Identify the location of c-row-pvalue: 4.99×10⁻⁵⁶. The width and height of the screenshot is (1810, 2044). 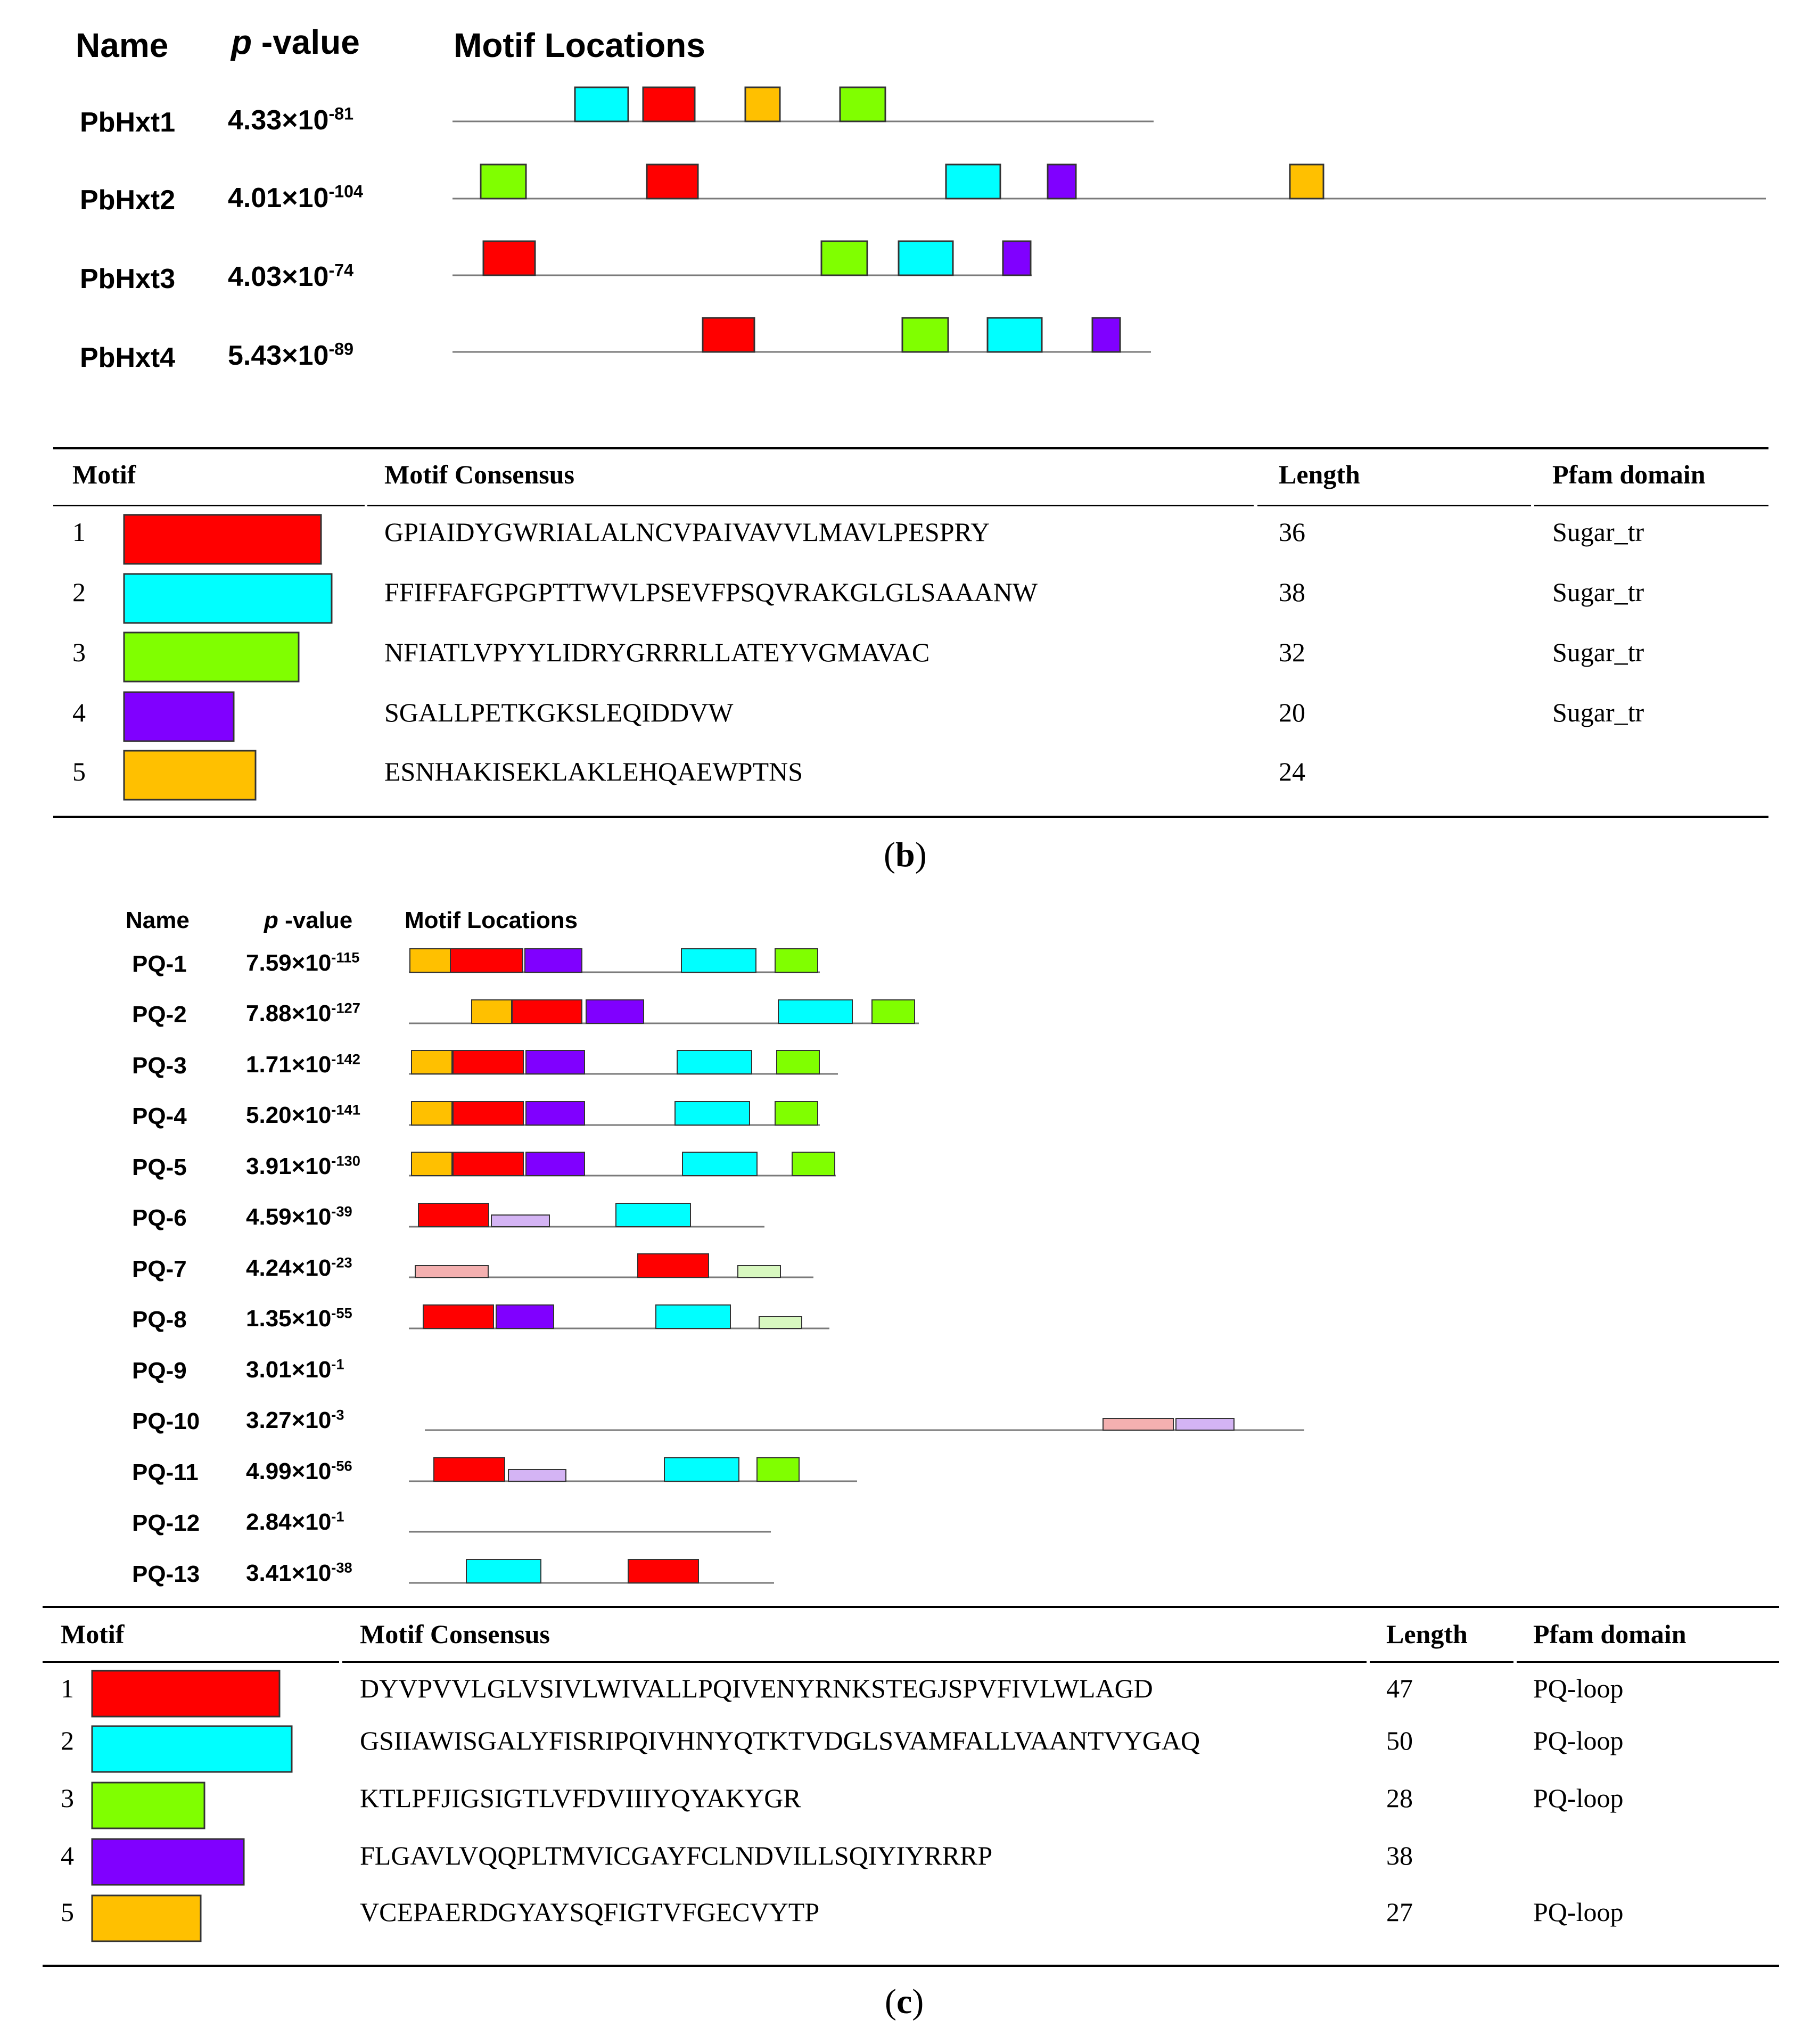
(299, 1470).